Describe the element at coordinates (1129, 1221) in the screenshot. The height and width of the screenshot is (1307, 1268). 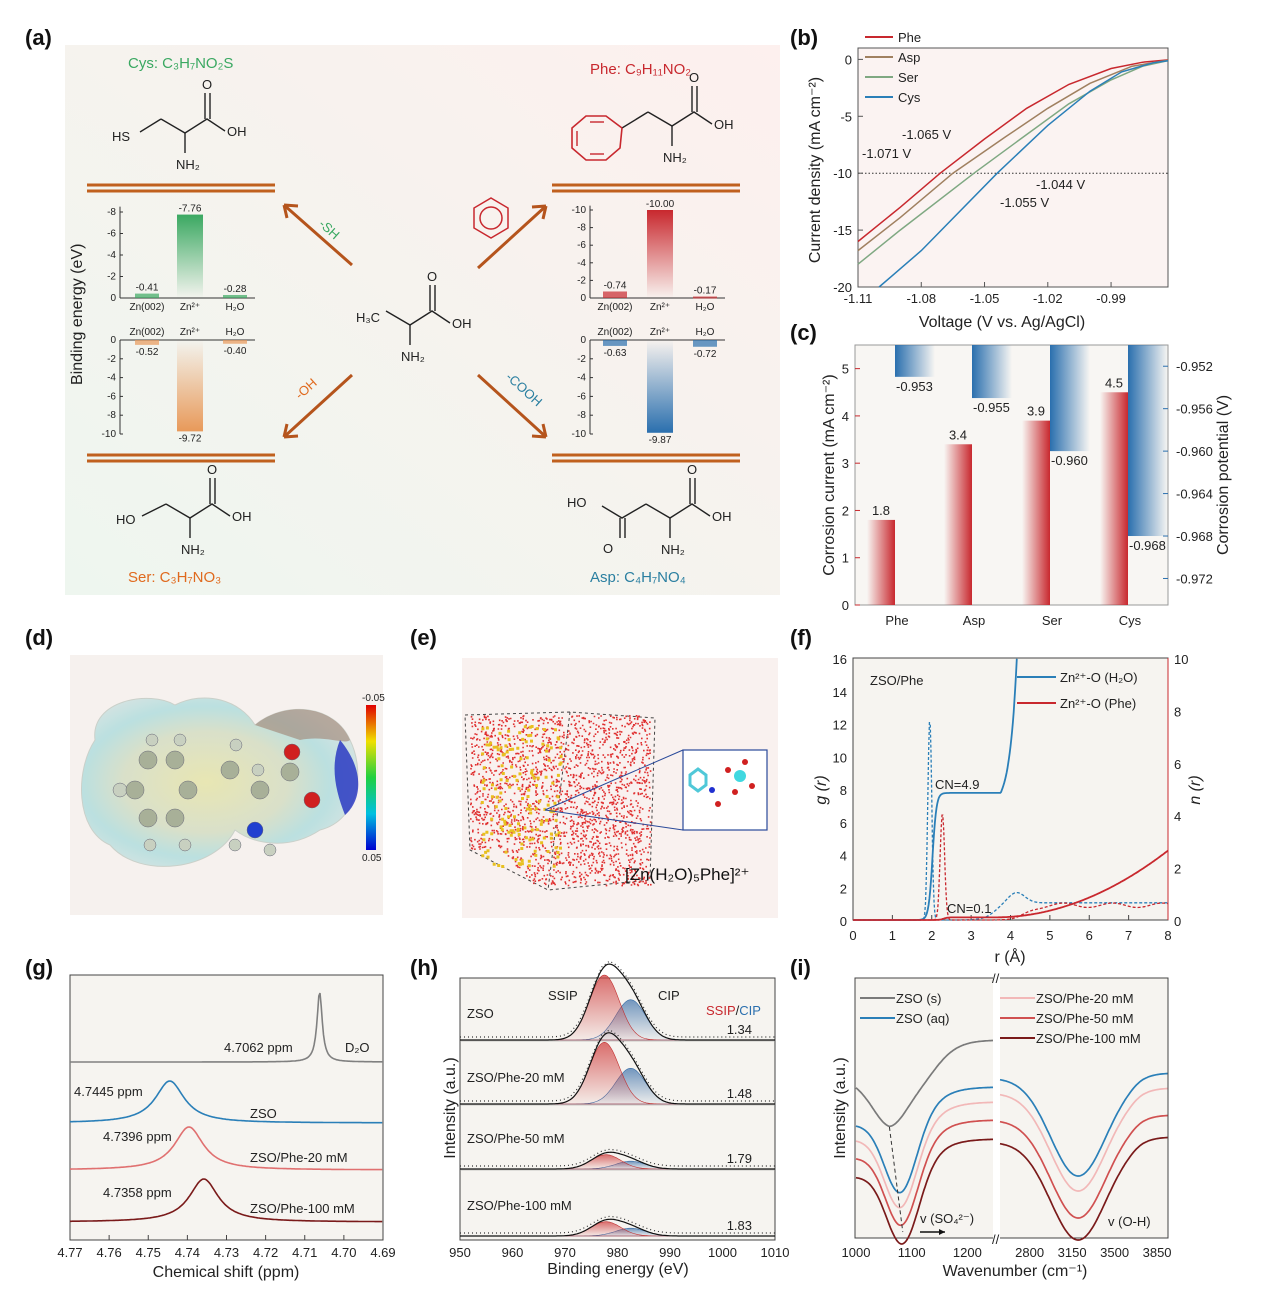
I see `oh-annotation: v (O-H)` at that location.